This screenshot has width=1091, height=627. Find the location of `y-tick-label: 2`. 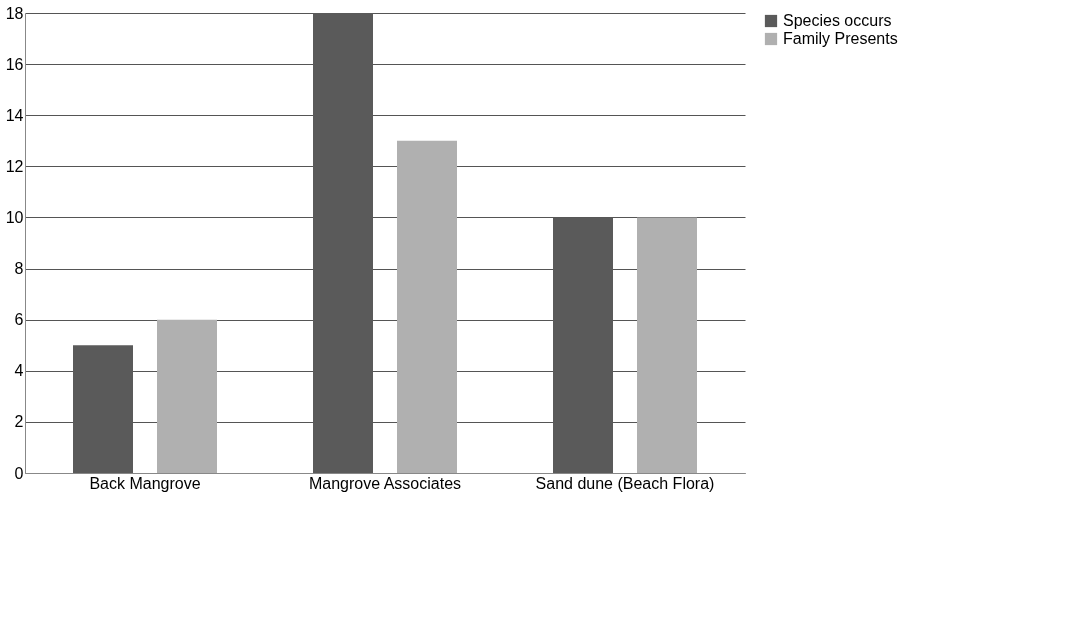

y-tick-label: 2 is located at coordinates (19, 422).